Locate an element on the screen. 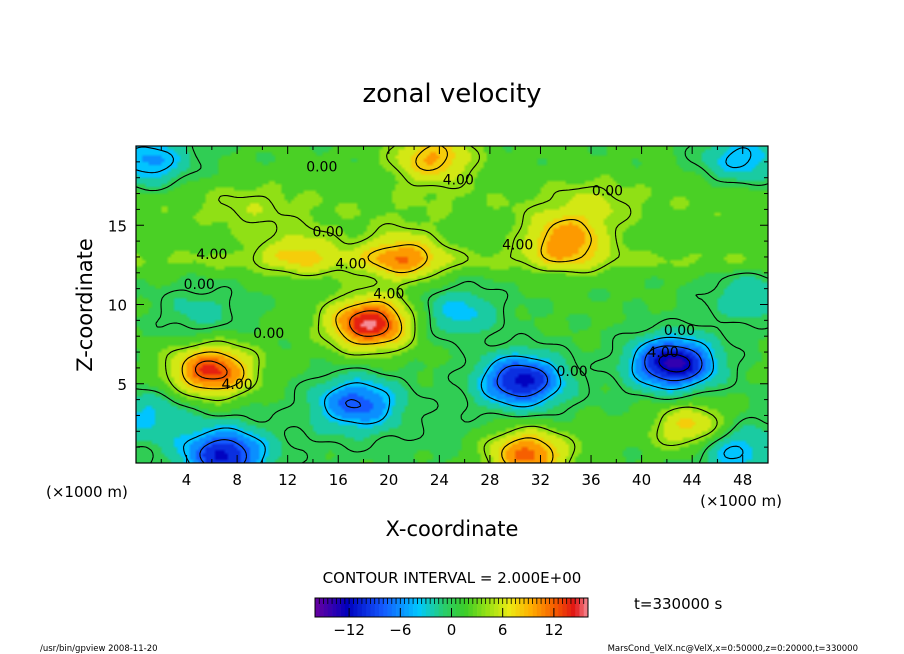 The image size is (904, 654). x-tick-label: 12 is located at coordinates (287, 480).